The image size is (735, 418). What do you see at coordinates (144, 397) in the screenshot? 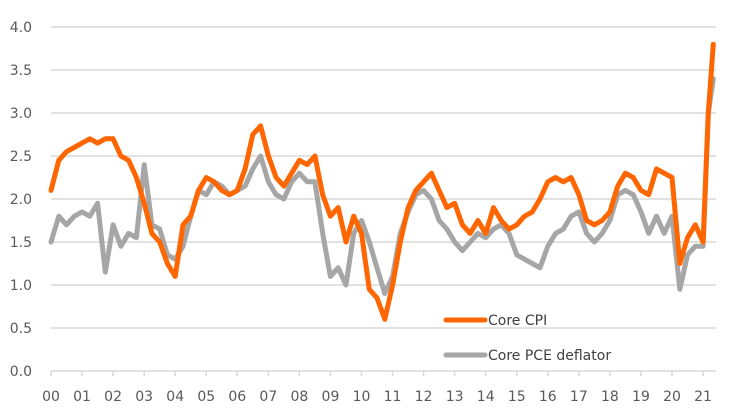
I see `x-tick-label: 03` at bounding box center [144, 397].